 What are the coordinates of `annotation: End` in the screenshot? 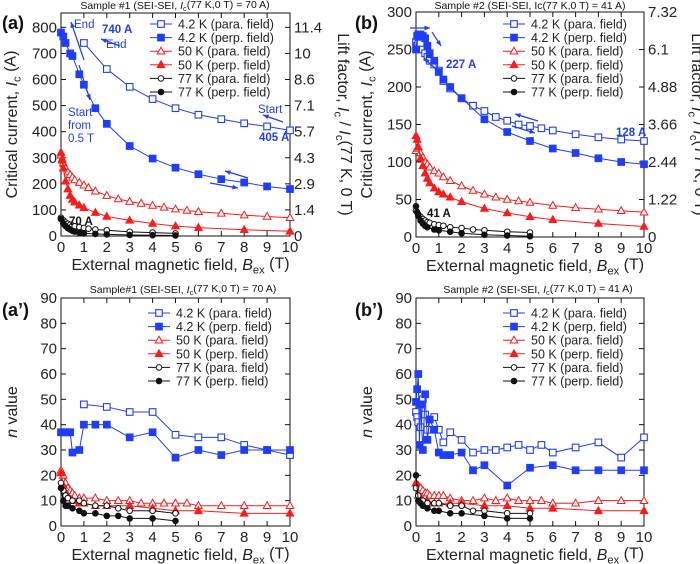 It's located at (84, 25).